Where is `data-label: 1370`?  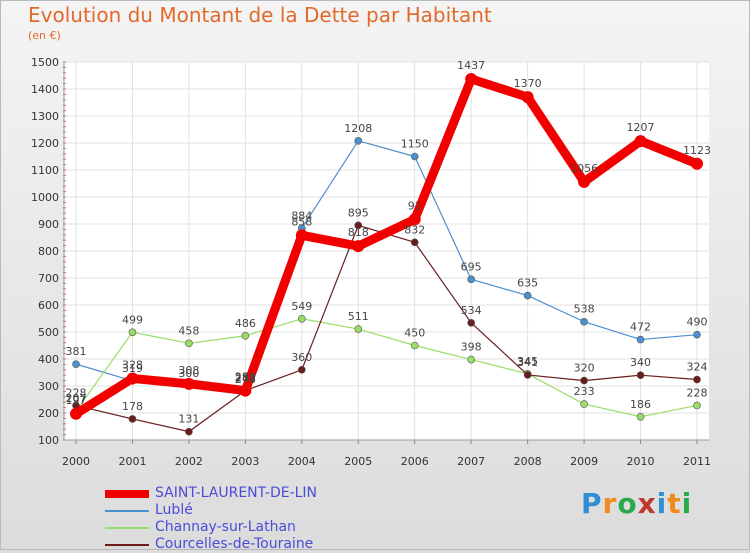
data-label: 1370 is located at coordinates (528, 83).